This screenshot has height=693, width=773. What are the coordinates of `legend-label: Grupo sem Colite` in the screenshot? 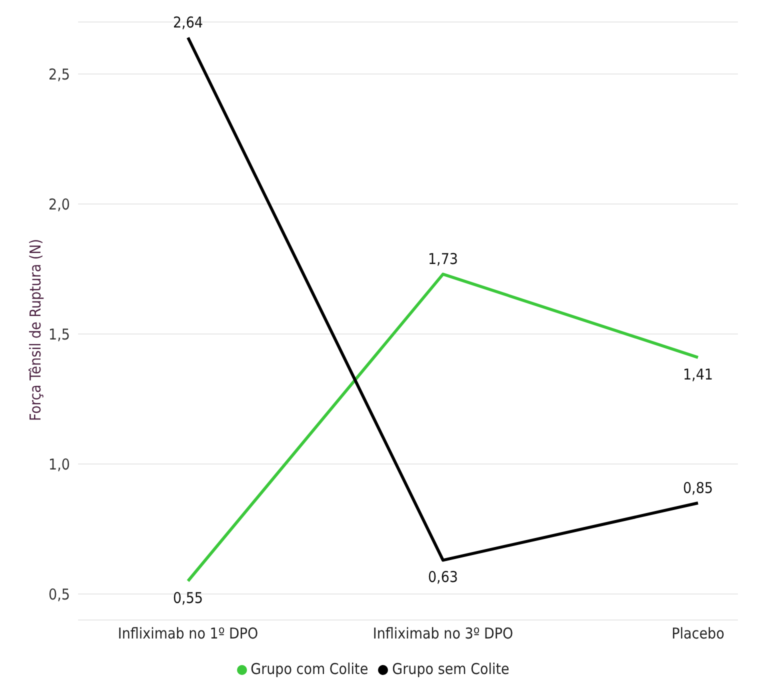 It's located at (451, 669).